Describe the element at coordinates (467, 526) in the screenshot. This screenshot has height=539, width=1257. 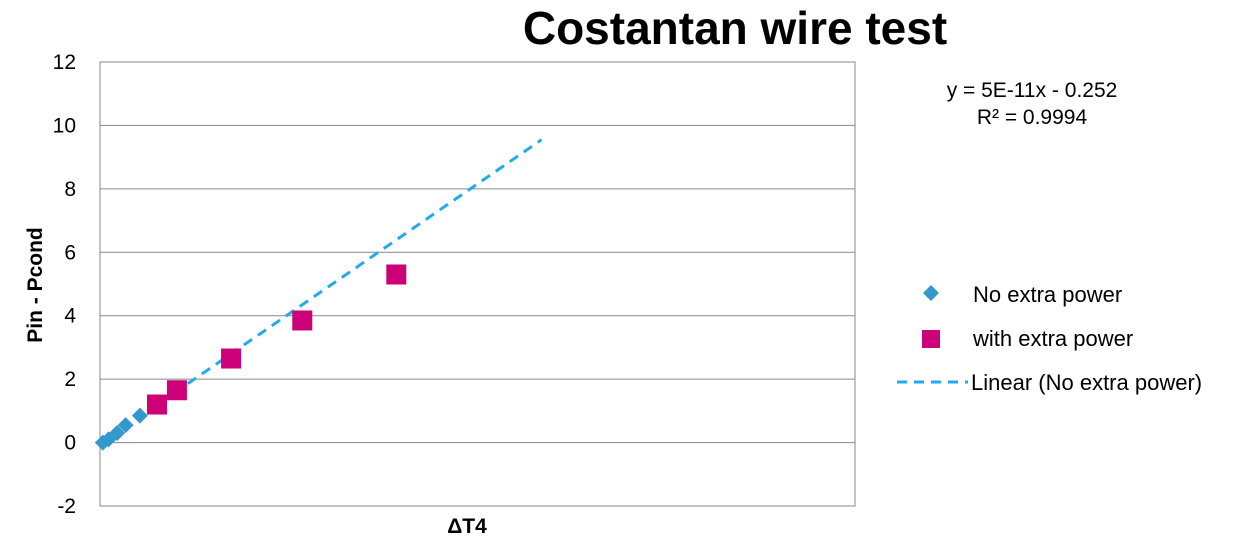
I see `x-axis-label: ΔT4` at that location.